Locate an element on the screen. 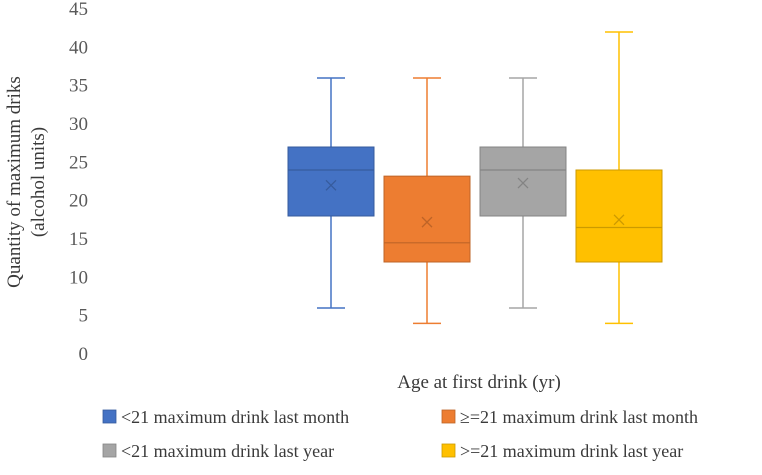  y-tick-label: 35 is located at coordinates (78, 86).